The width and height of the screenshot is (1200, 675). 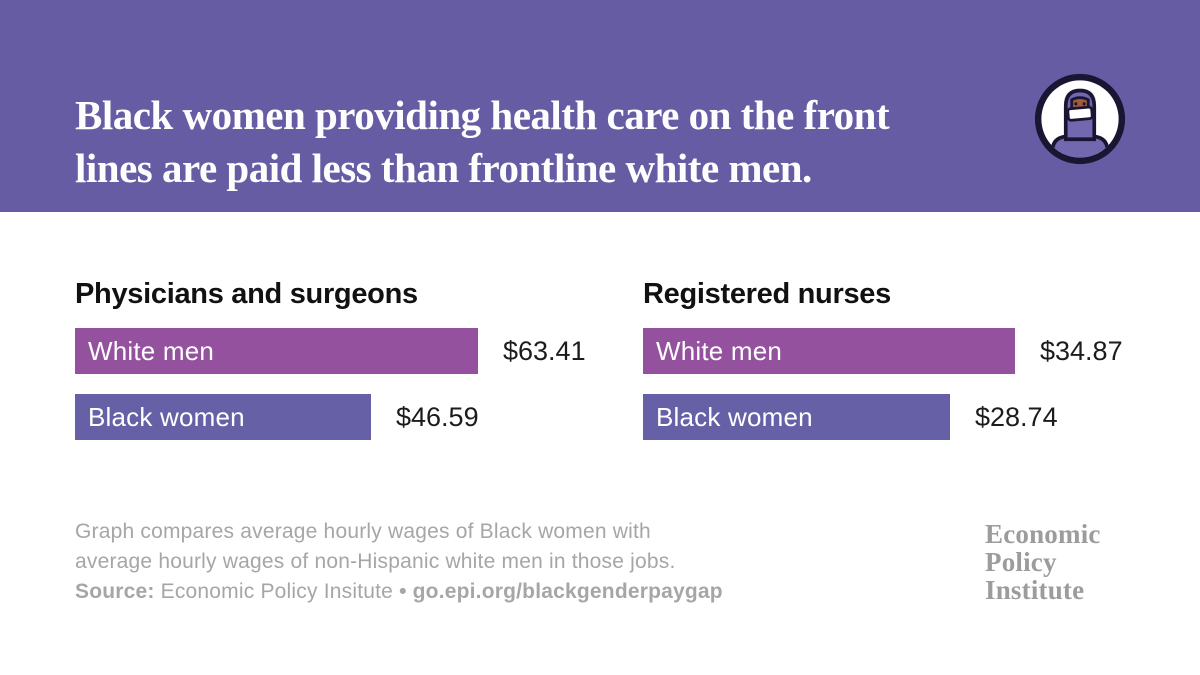 I want to click on source-text: Economic Policy Insitute, so click(x=277, y=591).